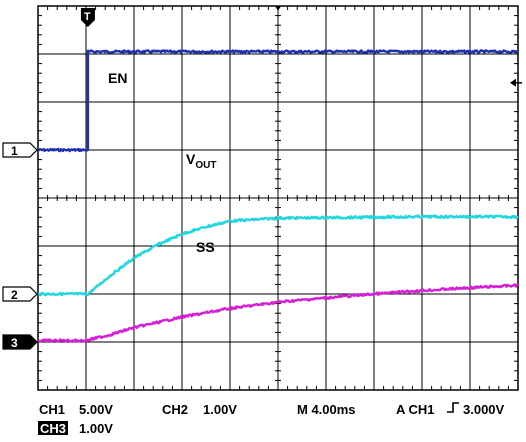  Describe the element at coordinates (20, 150) in the screenshot. I see `channel-1-marker` at that location.